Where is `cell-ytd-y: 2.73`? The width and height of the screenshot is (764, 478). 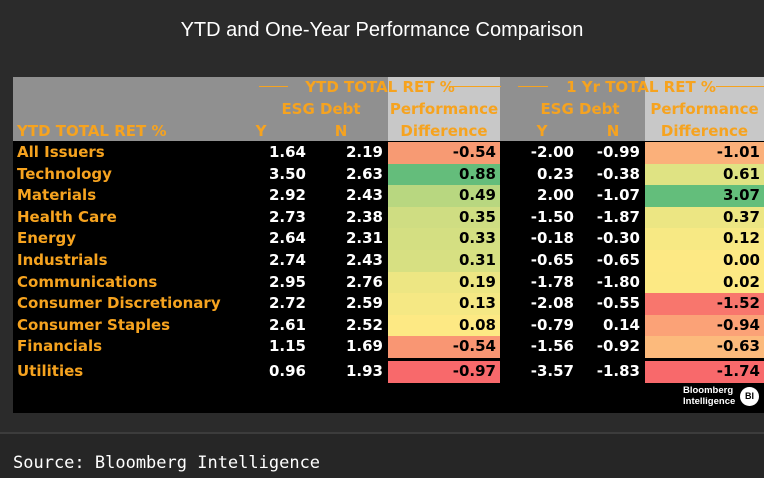 cell-ytd-y: 2.73 is located at coordinates (287, 216).